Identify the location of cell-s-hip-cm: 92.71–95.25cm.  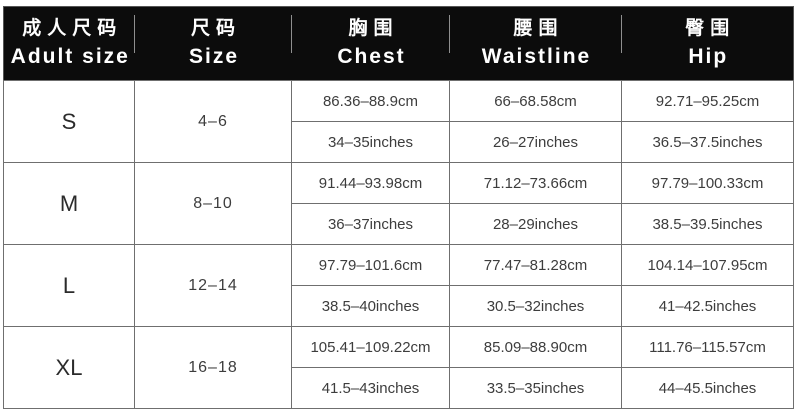
(707, 101).